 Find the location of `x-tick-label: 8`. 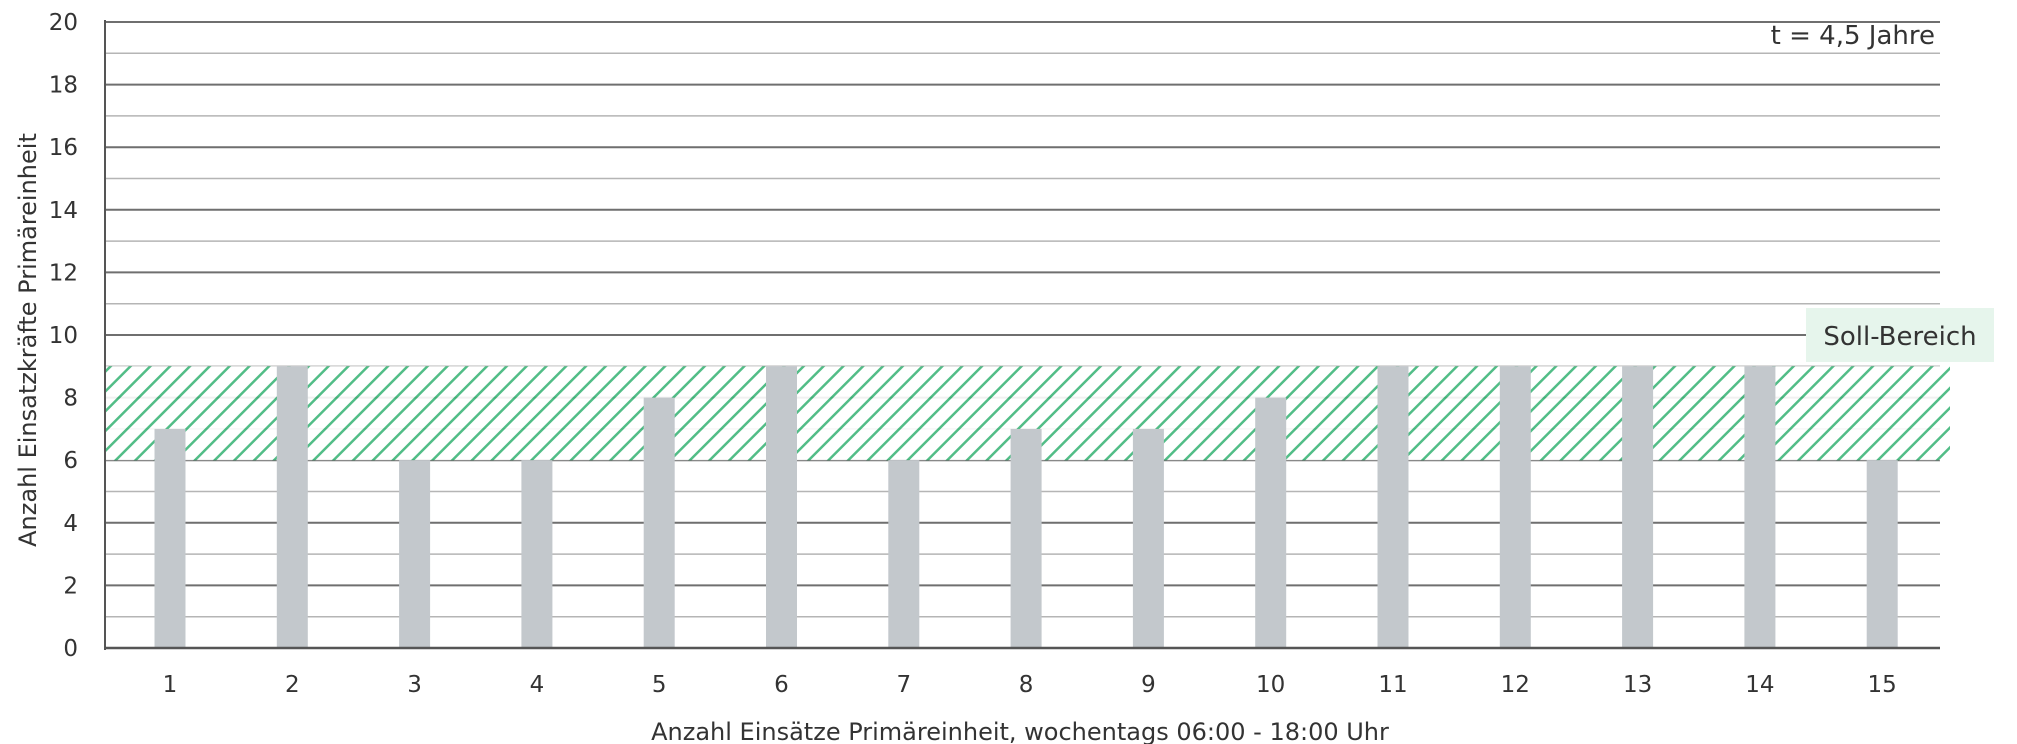

x-tick-label: 8 is located at coordinates (1026, 685).